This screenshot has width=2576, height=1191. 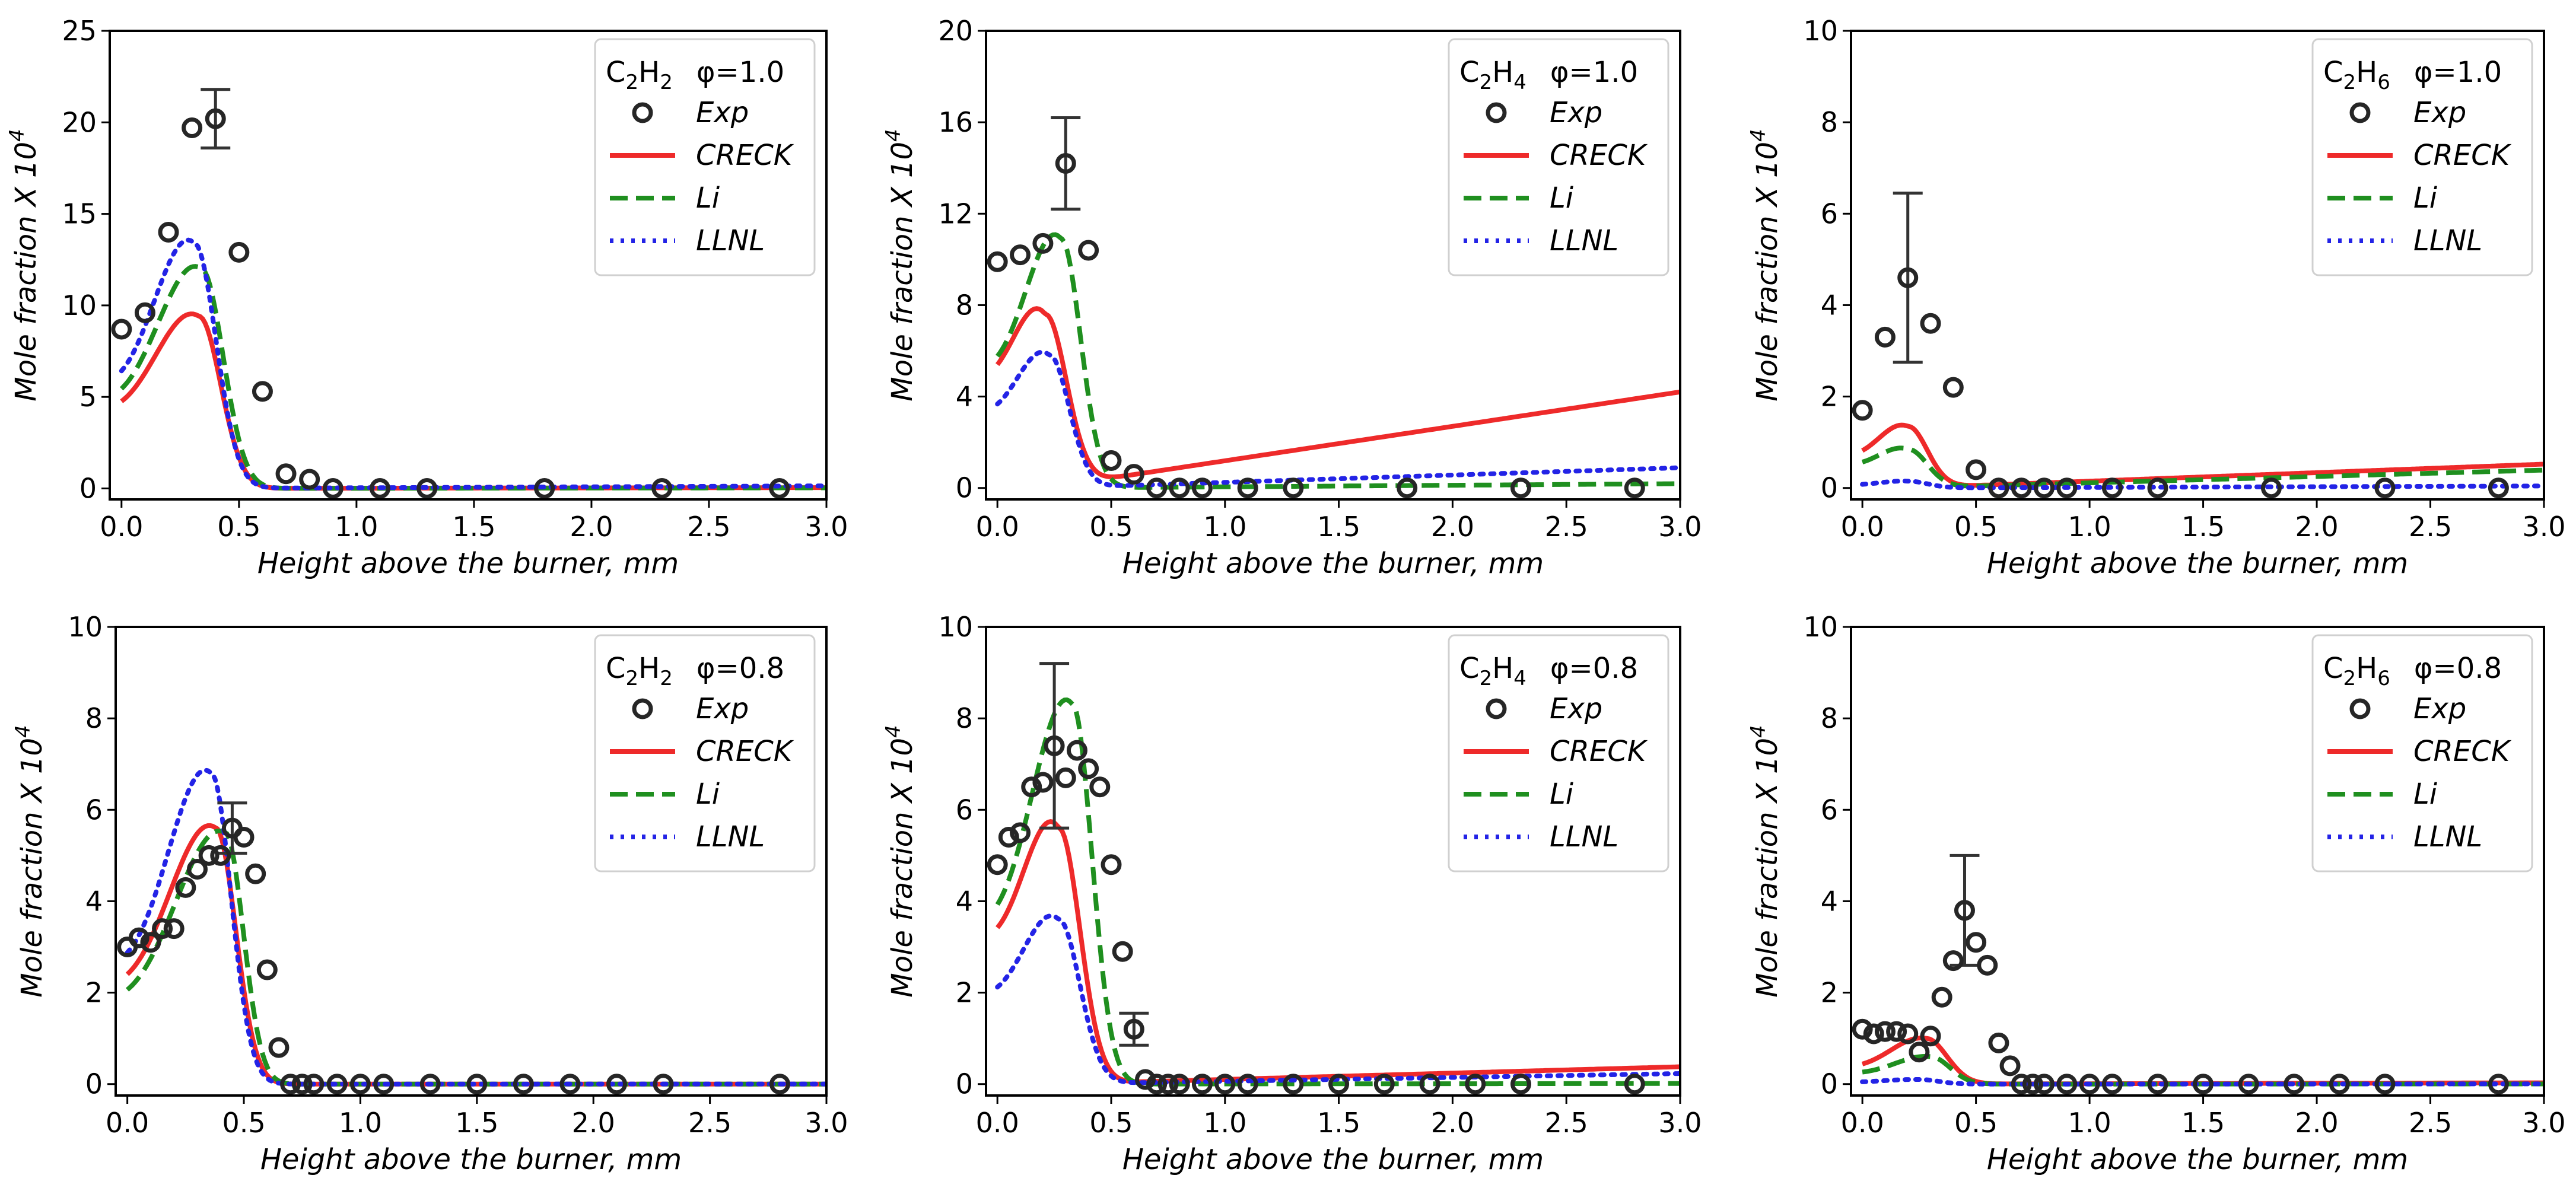 What do you see at coordinates (1829, 810) in the screenshot?
I see `y-tick-label: 6` at bounding box center [1829, 810].